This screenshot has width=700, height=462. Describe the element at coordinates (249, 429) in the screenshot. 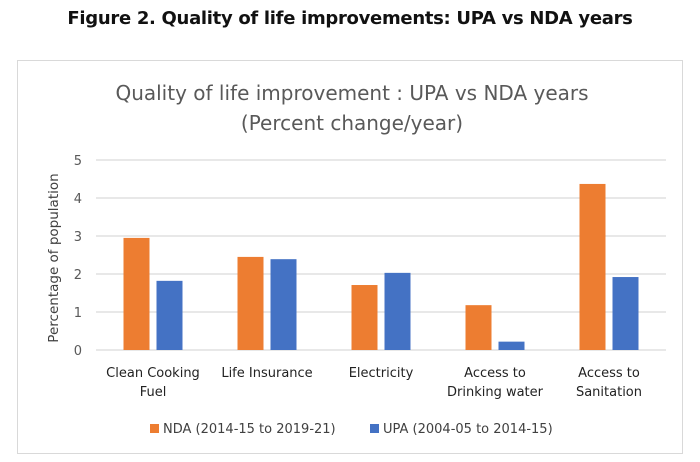

I see `legend-label: NDA (2014-15 to 2019-21)` at that location.